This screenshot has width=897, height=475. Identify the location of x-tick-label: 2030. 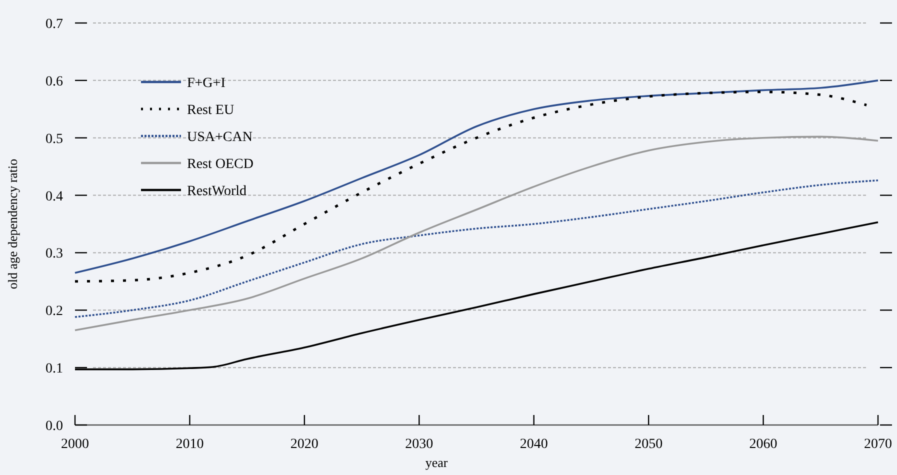
(419, 444).